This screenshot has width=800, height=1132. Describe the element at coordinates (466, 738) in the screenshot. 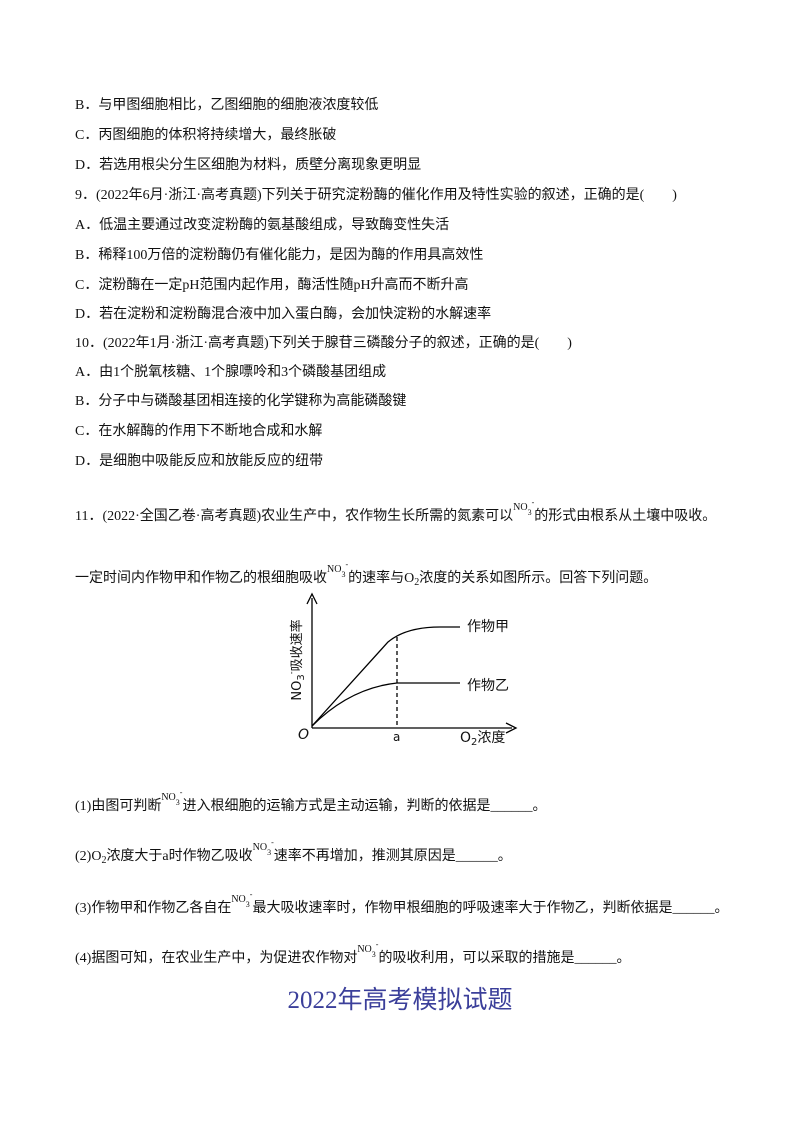

I see `text-run: O` at that location.